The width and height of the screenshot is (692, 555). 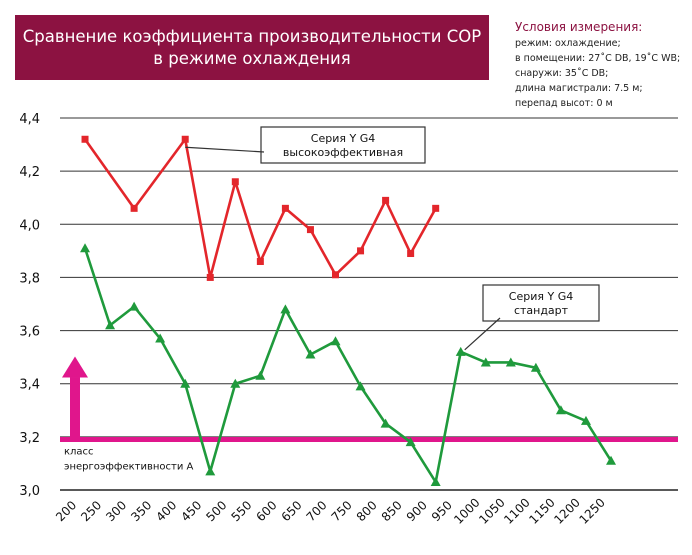 I want to click on y-tick-label-5: 4,0, so click(x=29, y=225).